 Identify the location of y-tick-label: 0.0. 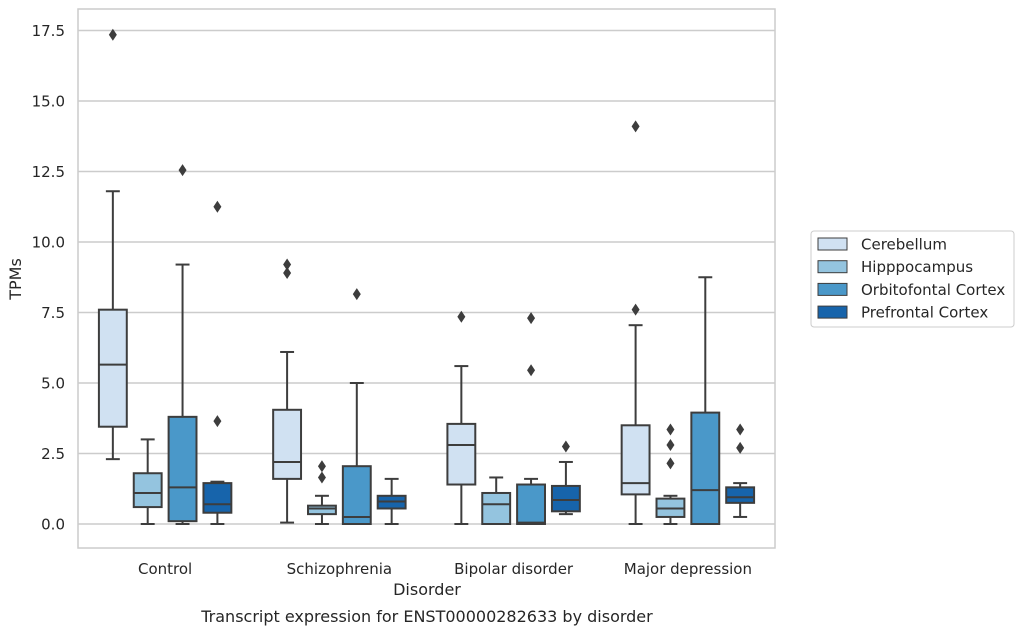
(53, 525).